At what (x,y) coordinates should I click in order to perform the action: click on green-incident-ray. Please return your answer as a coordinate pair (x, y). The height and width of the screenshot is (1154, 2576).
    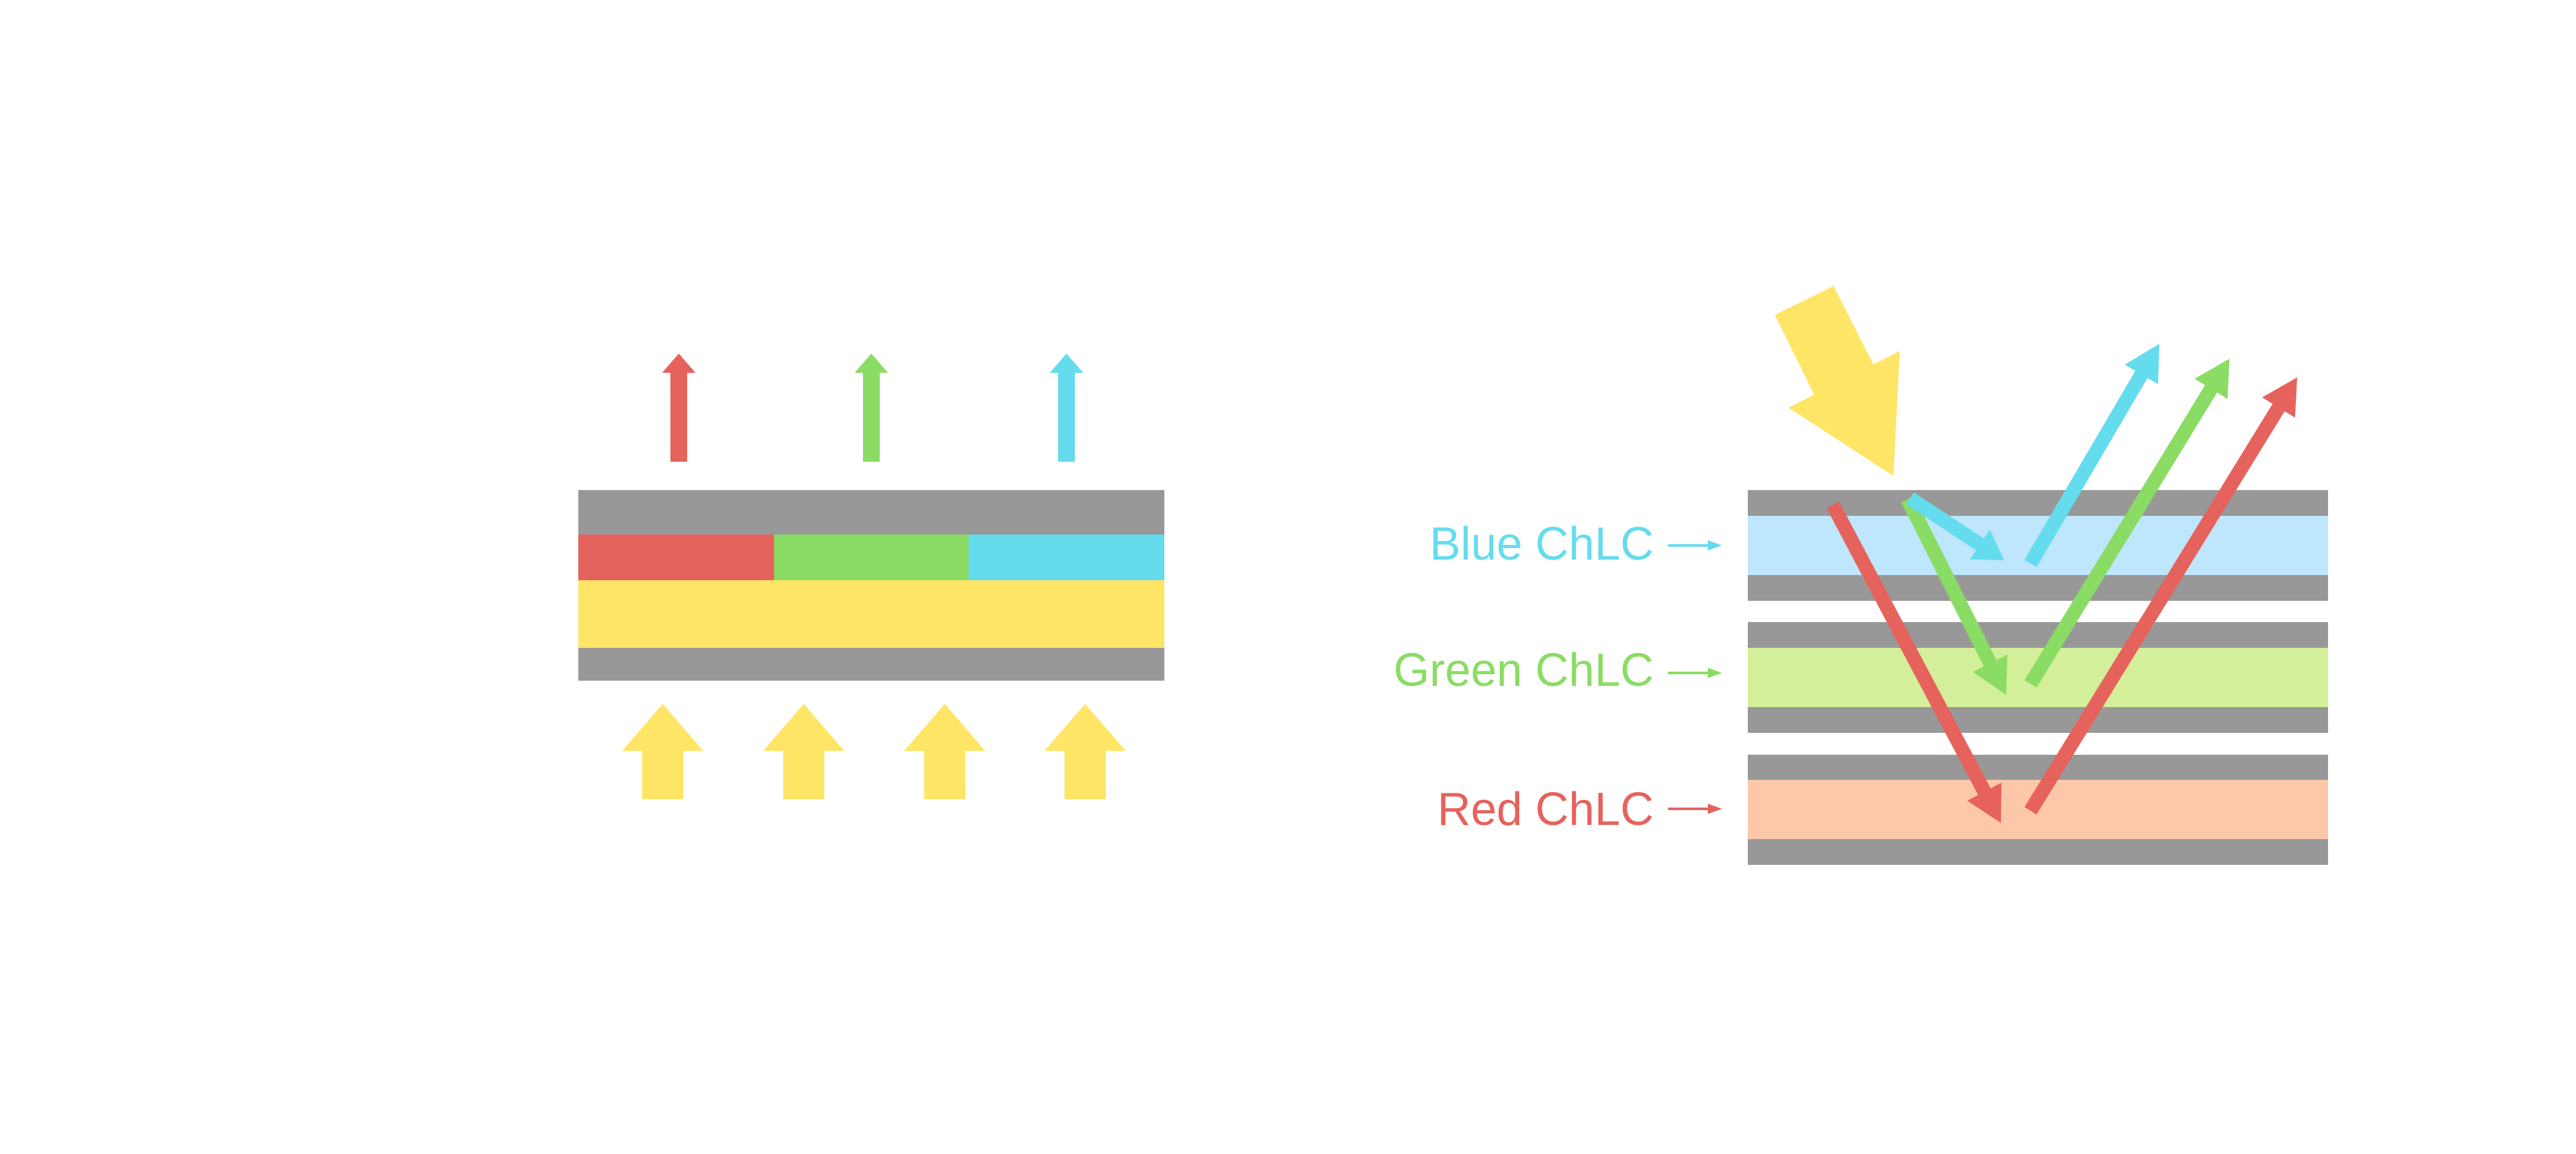
    Looking at the image, I should click on (1954, 595).